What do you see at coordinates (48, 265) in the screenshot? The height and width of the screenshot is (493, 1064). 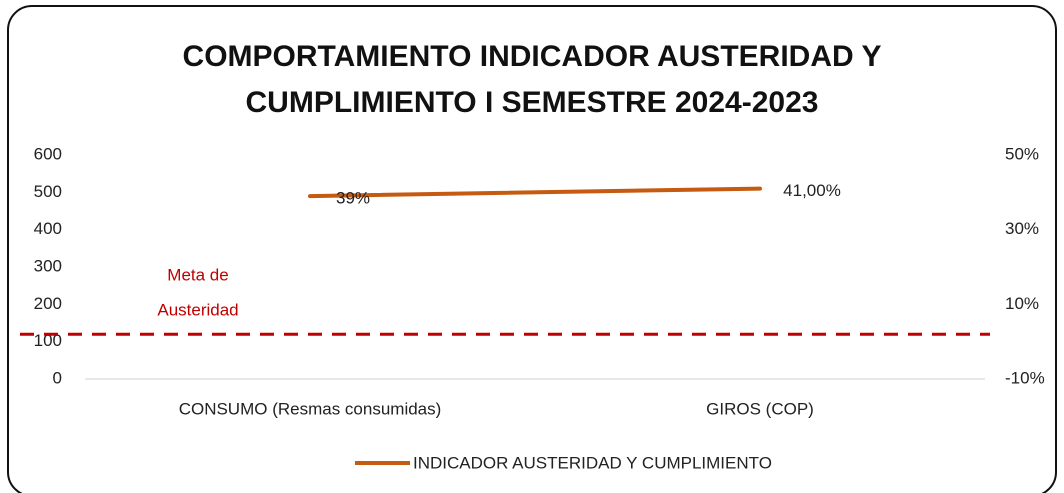 I see `y-tick-label: 300` at bounding box center [48, 265].